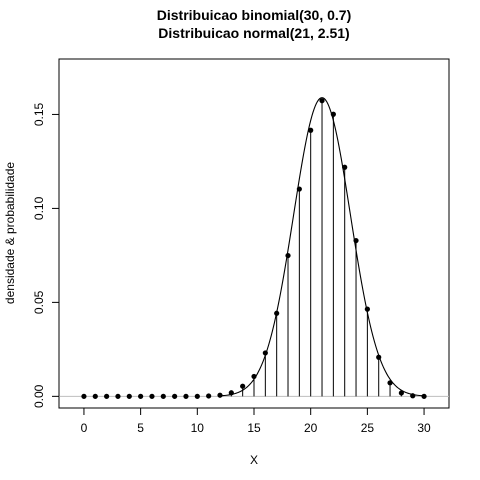 The width and height of the screenshot is (480, 480). What do you see at coordinates (424, 428) in the screenshot?
I see `x-tick-label-30: 30` at bounding box center [424, 428].